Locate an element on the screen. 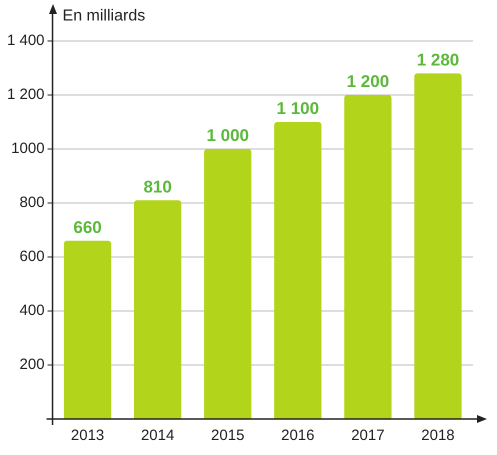 This screenshot has width=497, height=455. y-tick-label: 1000 is located at coordinates (28, 149).